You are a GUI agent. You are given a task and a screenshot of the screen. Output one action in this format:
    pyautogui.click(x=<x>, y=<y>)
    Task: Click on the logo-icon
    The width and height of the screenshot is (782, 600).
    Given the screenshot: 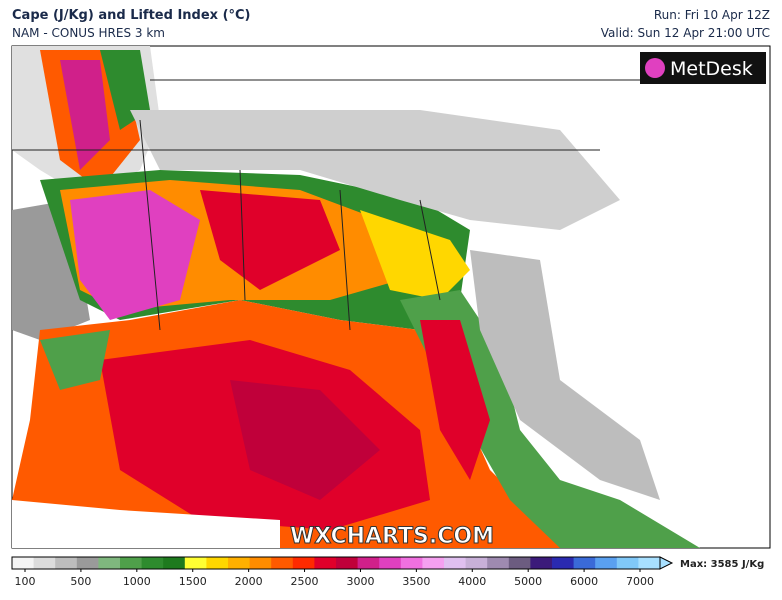 What is the action you would take?
    pyautogui.click(x=655, y=68)
    